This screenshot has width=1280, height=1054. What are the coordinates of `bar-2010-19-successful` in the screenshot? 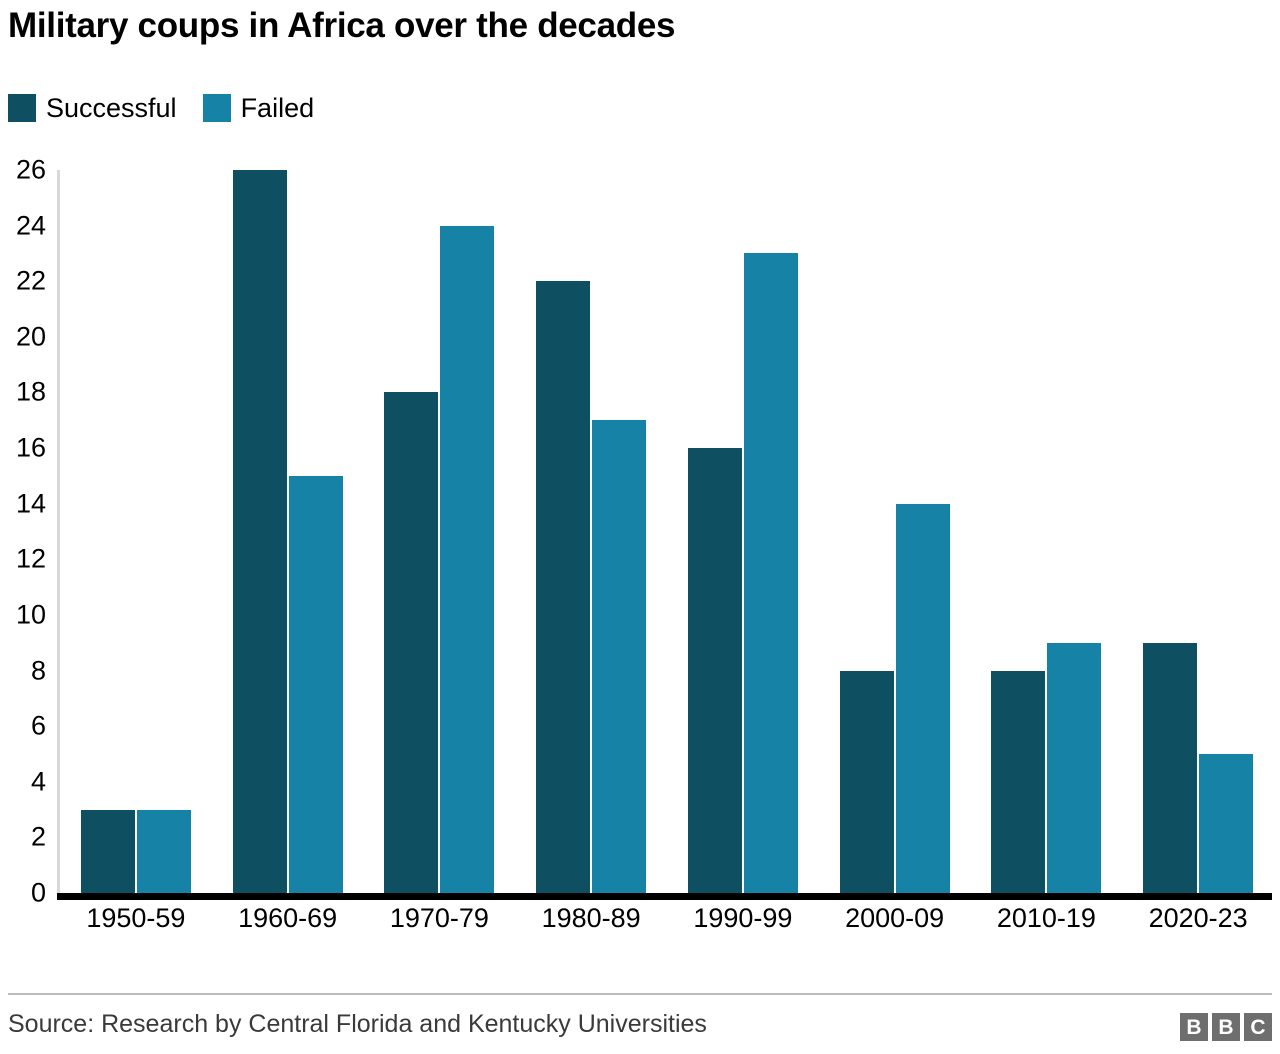 It's located at (1018, 781).